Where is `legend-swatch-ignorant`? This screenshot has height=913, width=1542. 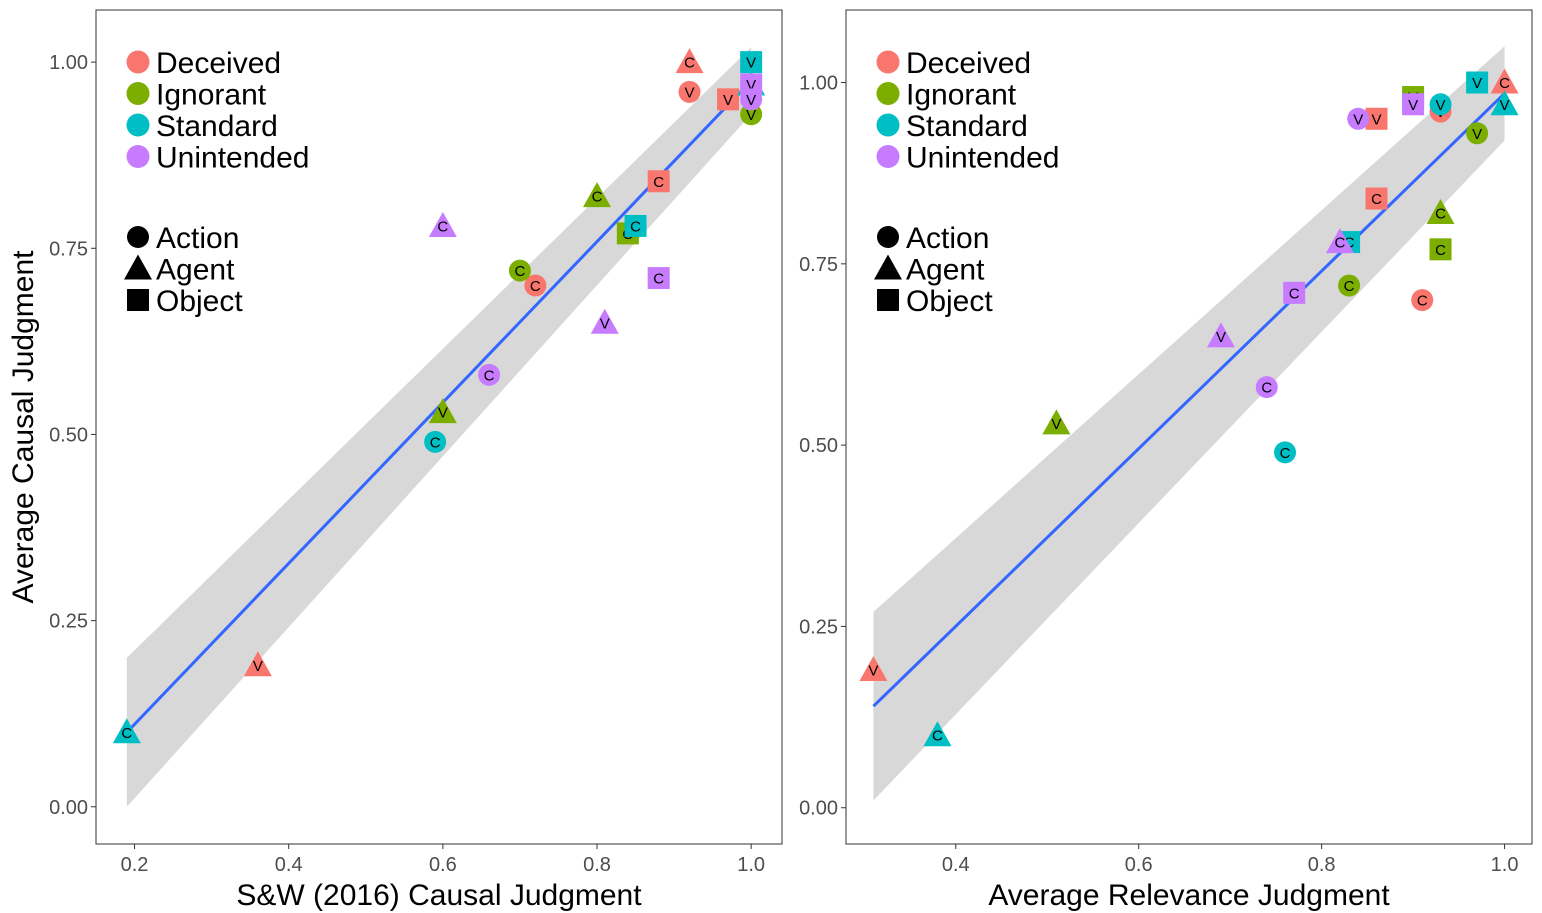 legend-swatch-ignorant is located at coordinates (138, 93).